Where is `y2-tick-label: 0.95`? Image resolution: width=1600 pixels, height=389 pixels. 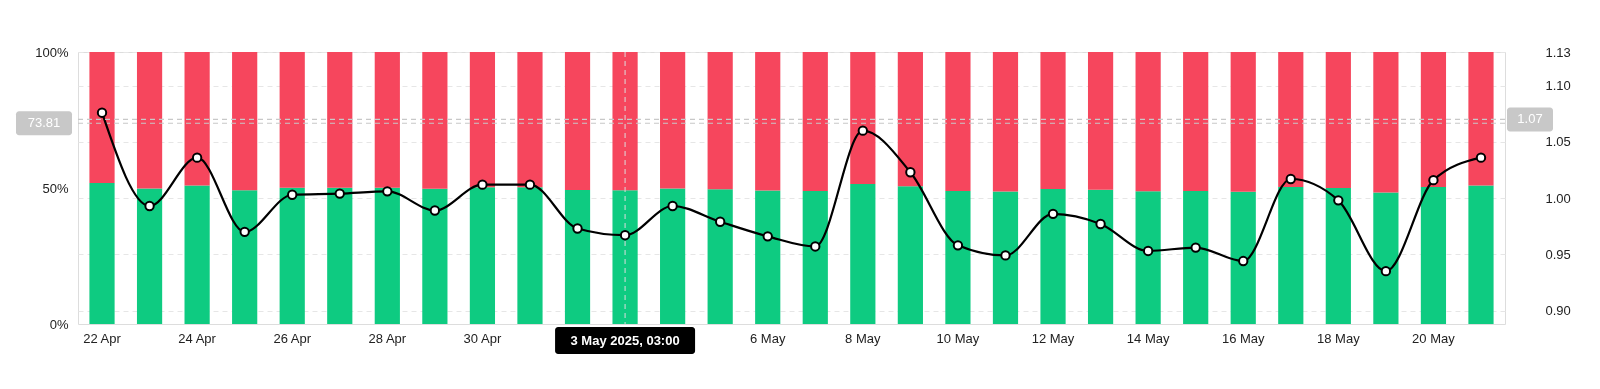
y2-tick-label: 0.95 is located at coordinates (1558, 254).